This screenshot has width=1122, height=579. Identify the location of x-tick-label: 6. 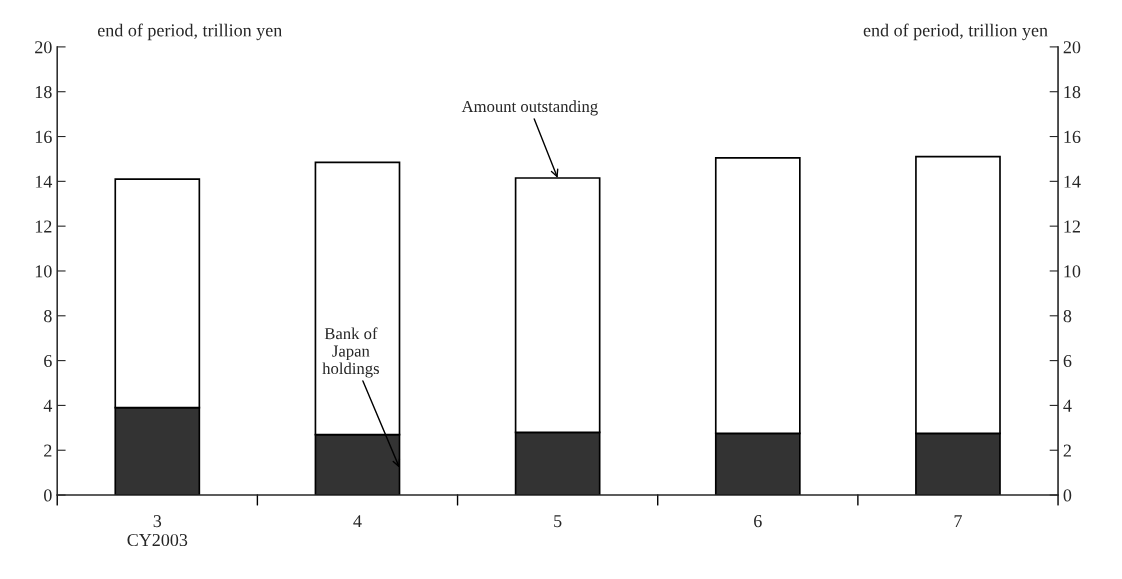
(758, 521).